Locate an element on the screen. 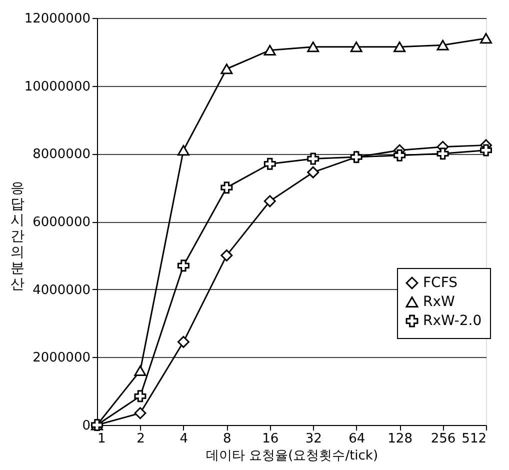 The width and height of the screenshot is (509, 470). x-tick-label: 128 is located at coordinates (400, 439).